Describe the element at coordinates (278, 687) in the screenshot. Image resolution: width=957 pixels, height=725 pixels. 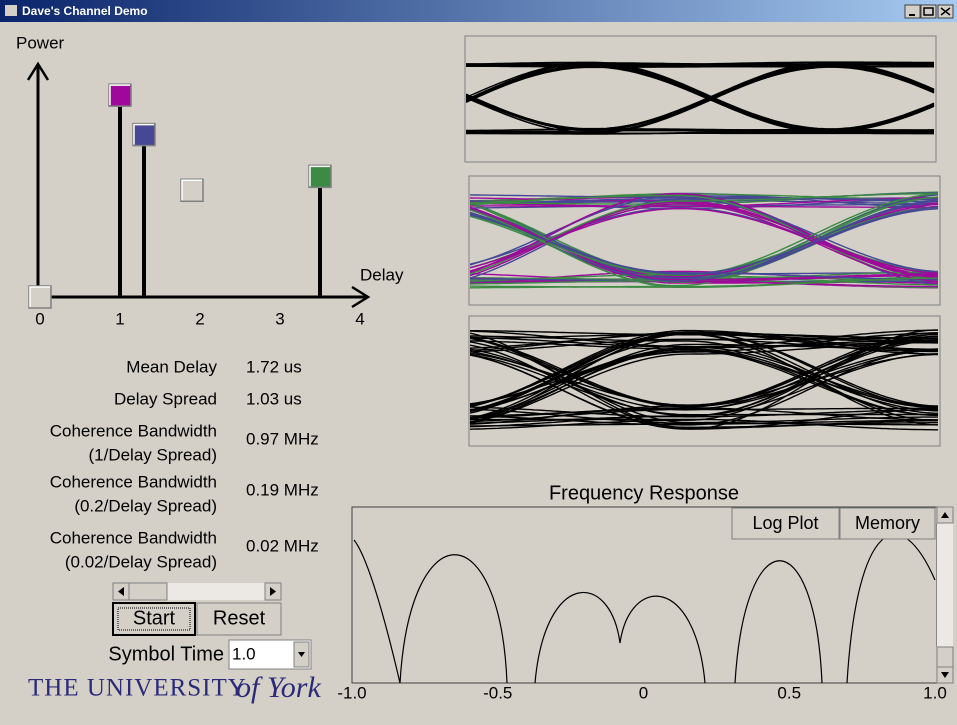
I see `logo-script: of York` at that location.